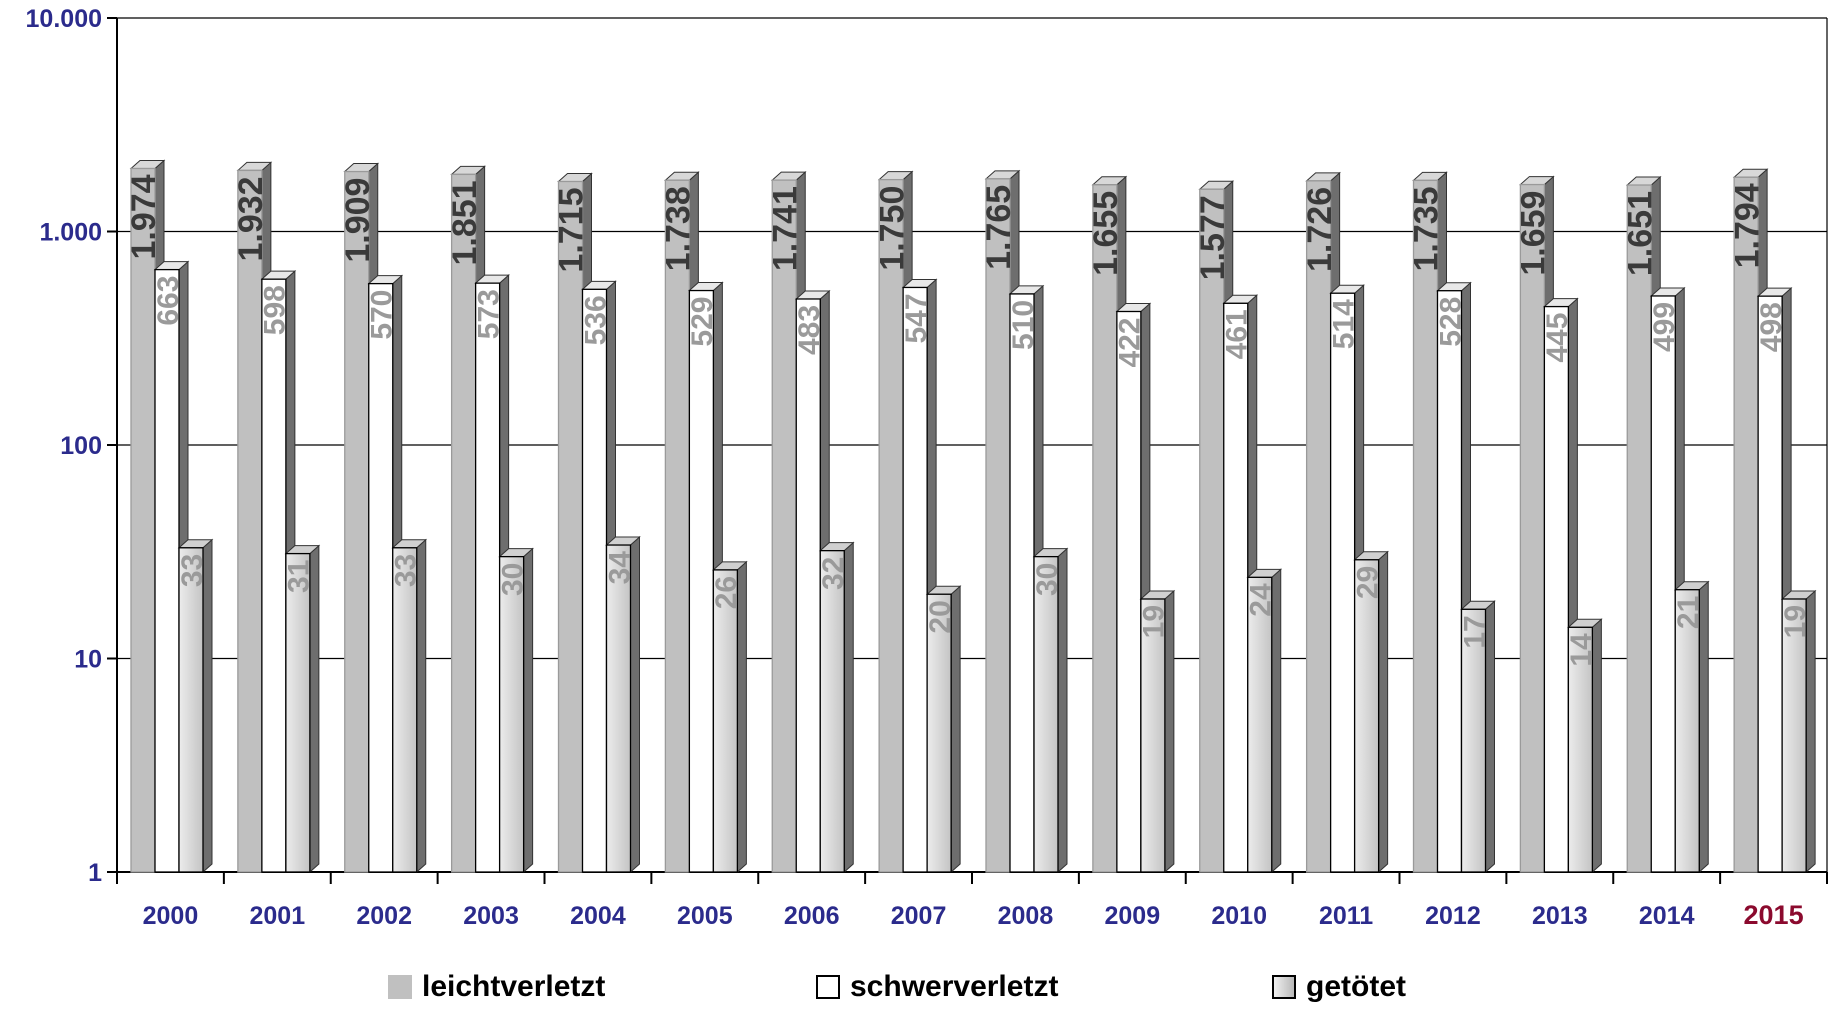  Describe the element at coordinates (81, 446) in the screenshot. I see `y-tick-label: 100` at that location.